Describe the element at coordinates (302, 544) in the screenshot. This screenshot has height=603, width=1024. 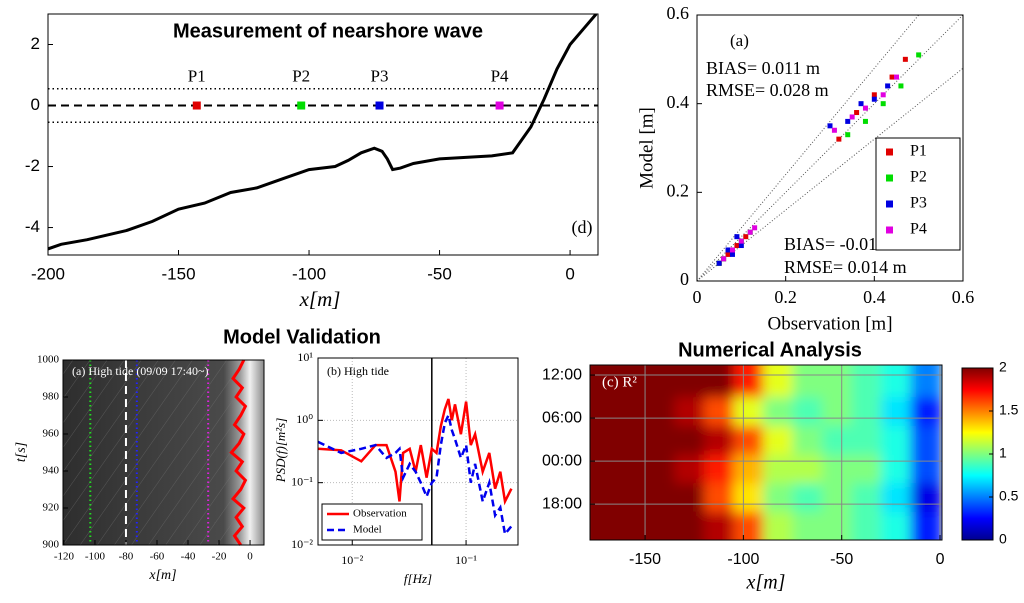
I see `y-tick-label: 10⁻²` at that location.